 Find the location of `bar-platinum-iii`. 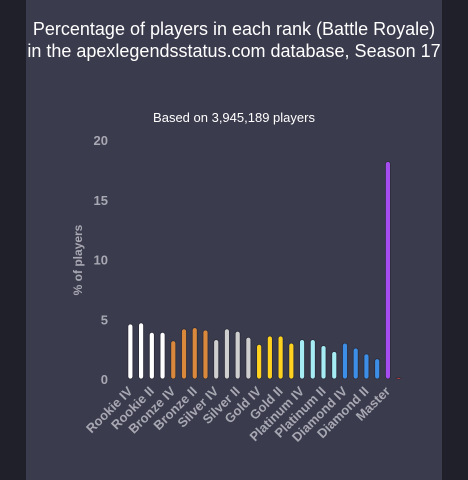

bar-platinum-iii is located at coordinates (312, 359).